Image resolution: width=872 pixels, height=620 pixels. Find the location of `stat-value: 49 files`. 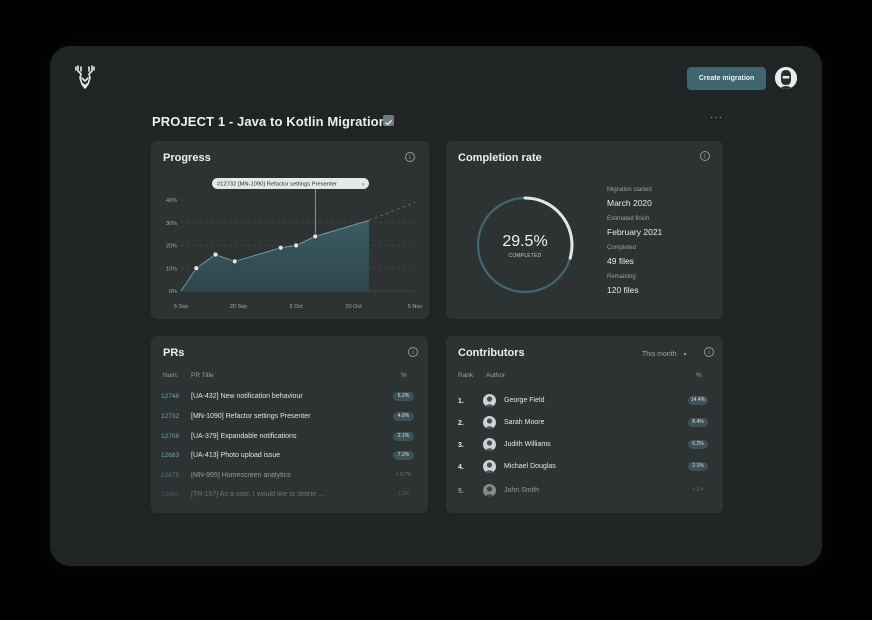

stat-value: 49 files is located at coordinates (620, 261).